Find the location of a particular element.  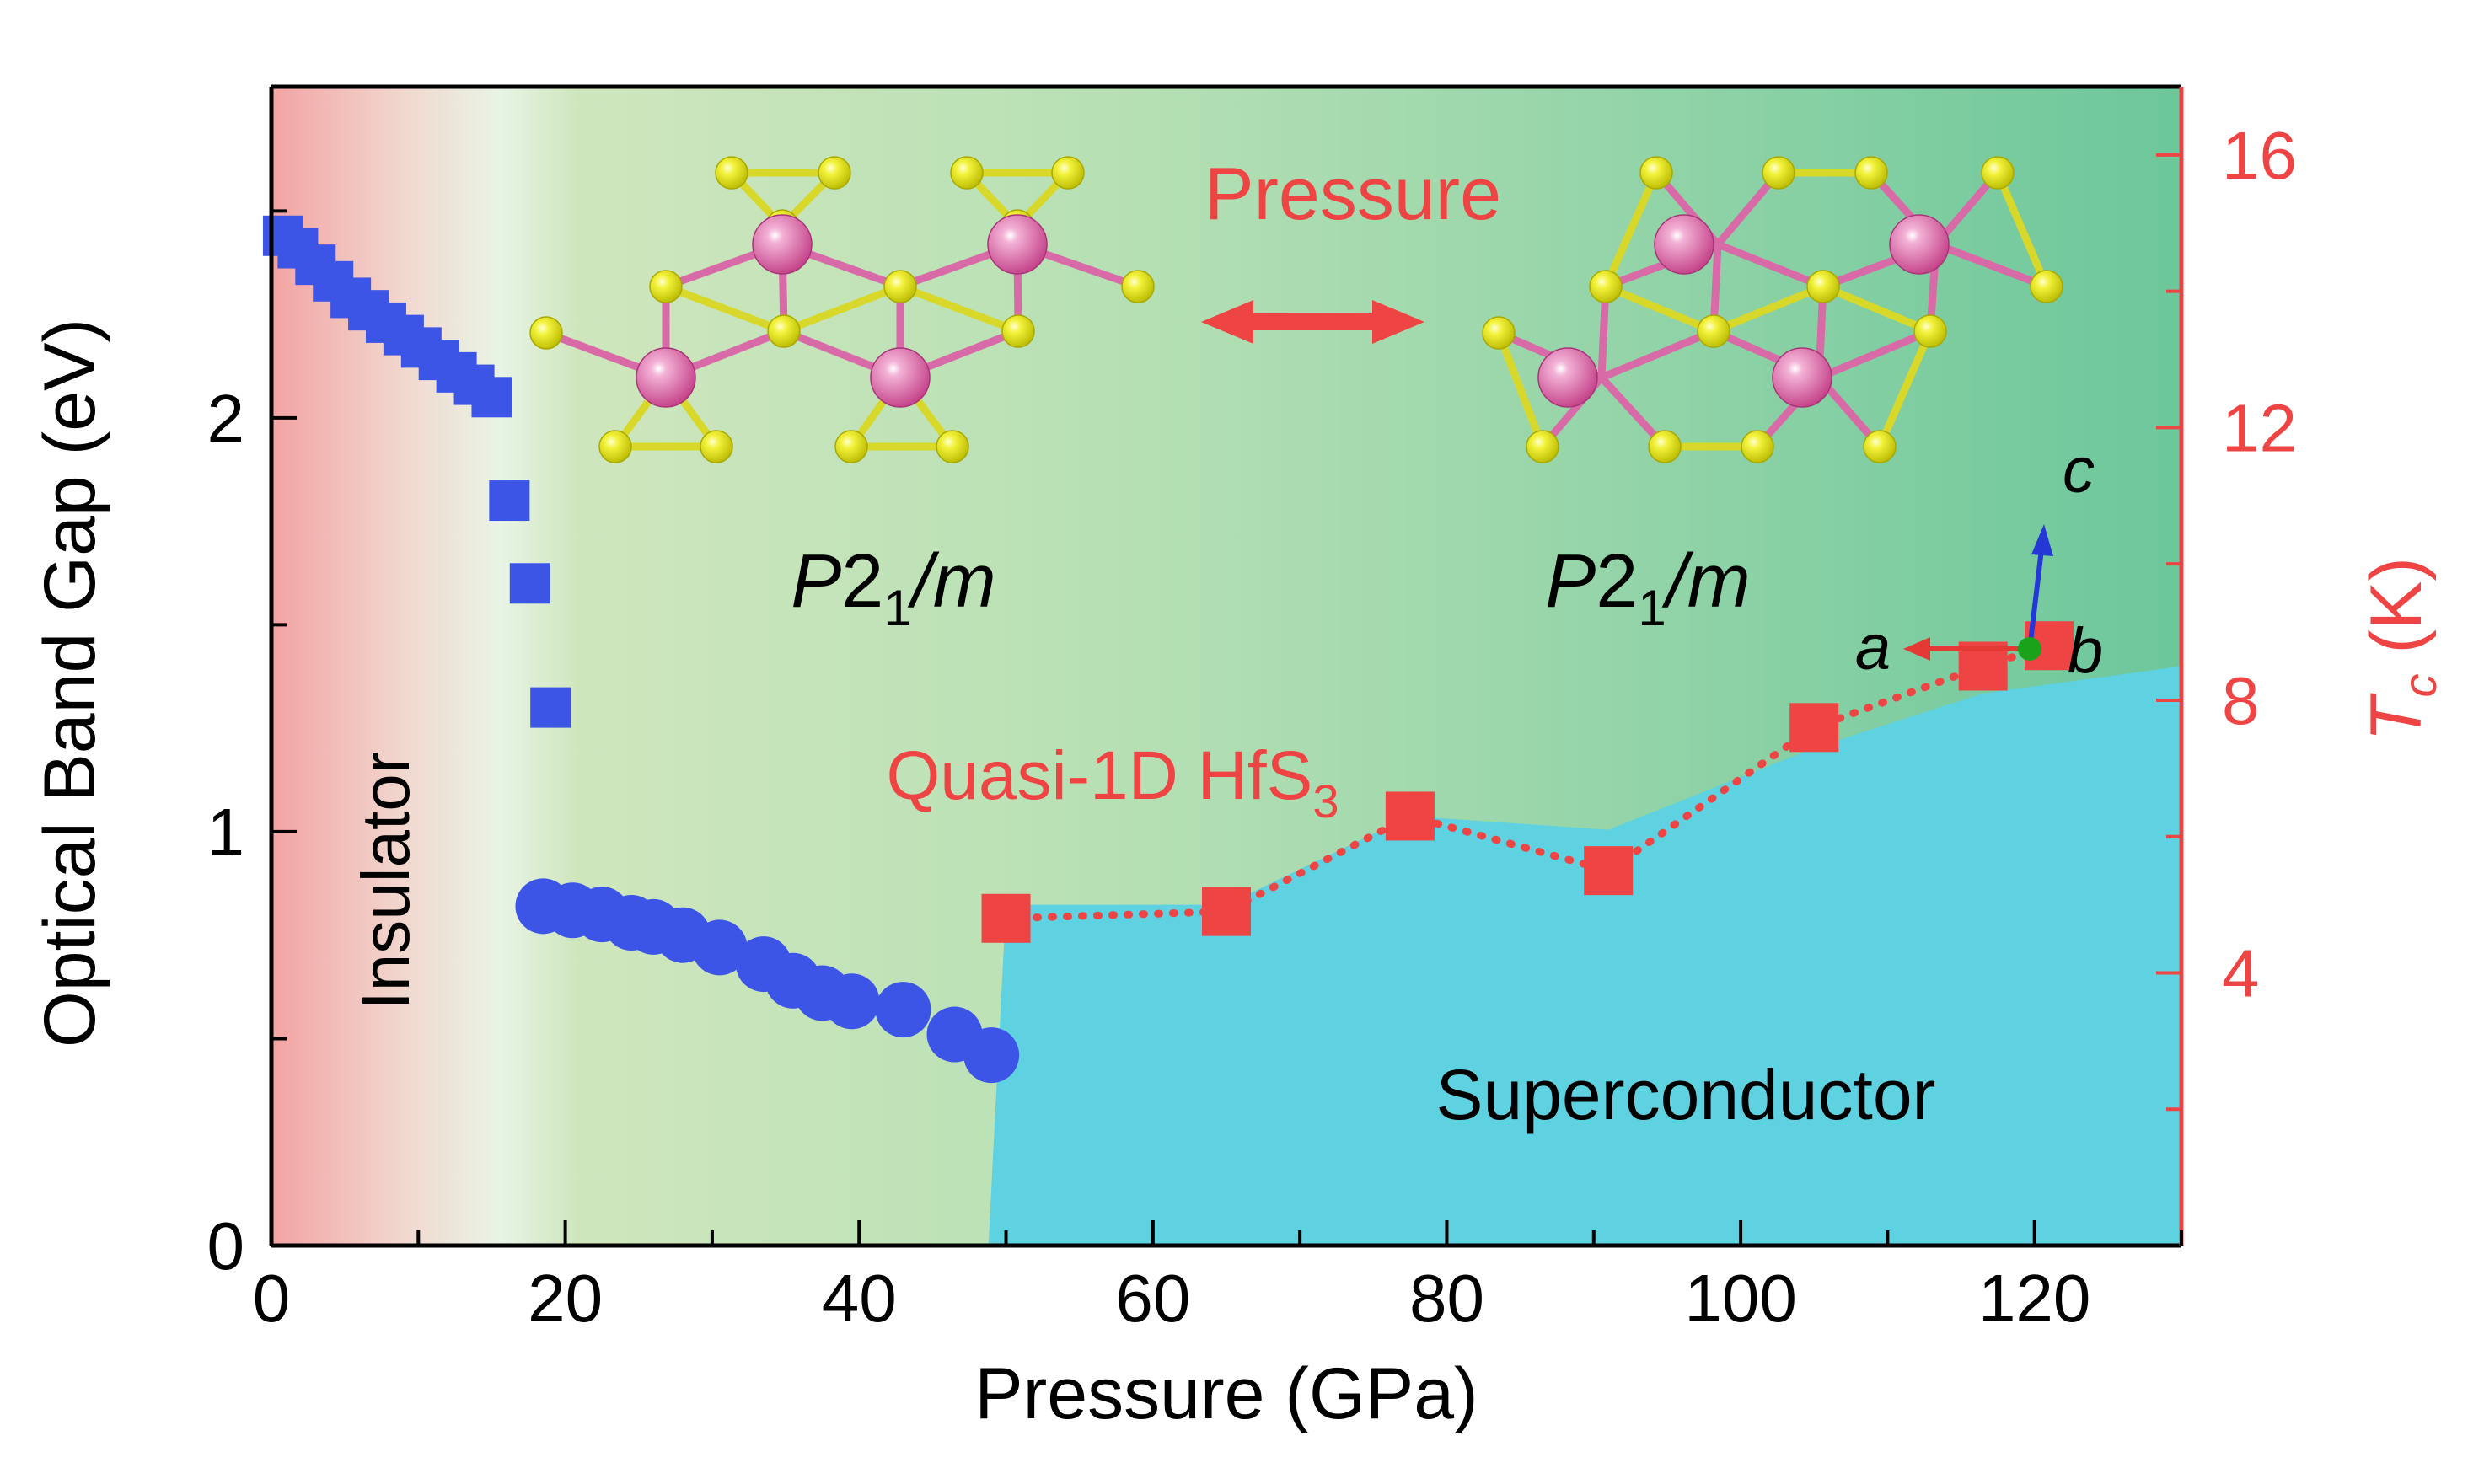

axis-c-label: c is located at coordinates (2079, 470).